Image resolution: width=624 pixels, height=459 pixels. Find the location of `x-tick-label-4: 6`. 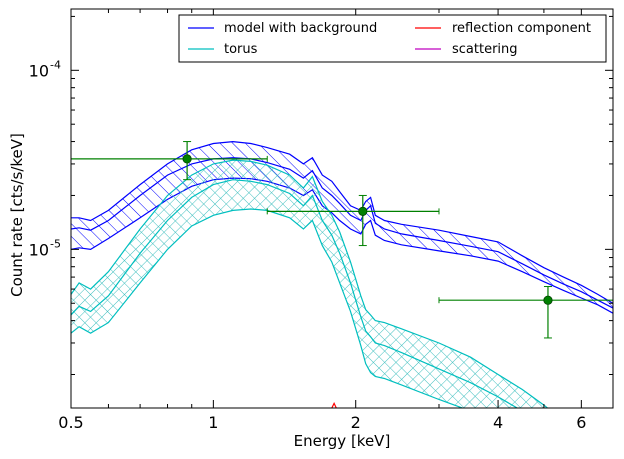

x-tick-label-4: 6 is located at coordinates (581, 422).